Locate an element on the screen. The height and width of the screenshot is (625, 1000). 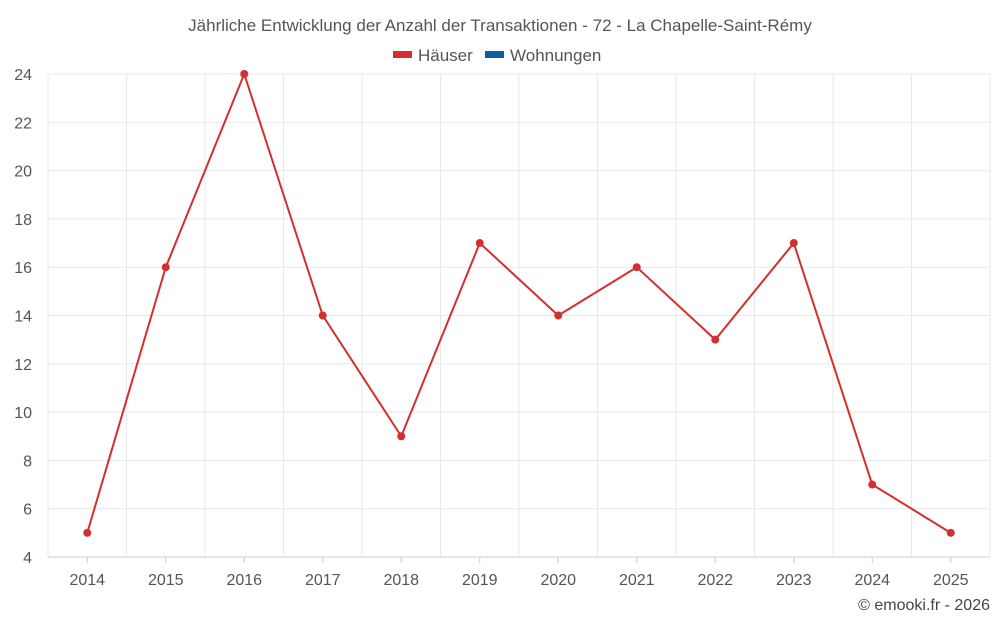
y-tick-label: 8 is located at coordinates (27, 461).